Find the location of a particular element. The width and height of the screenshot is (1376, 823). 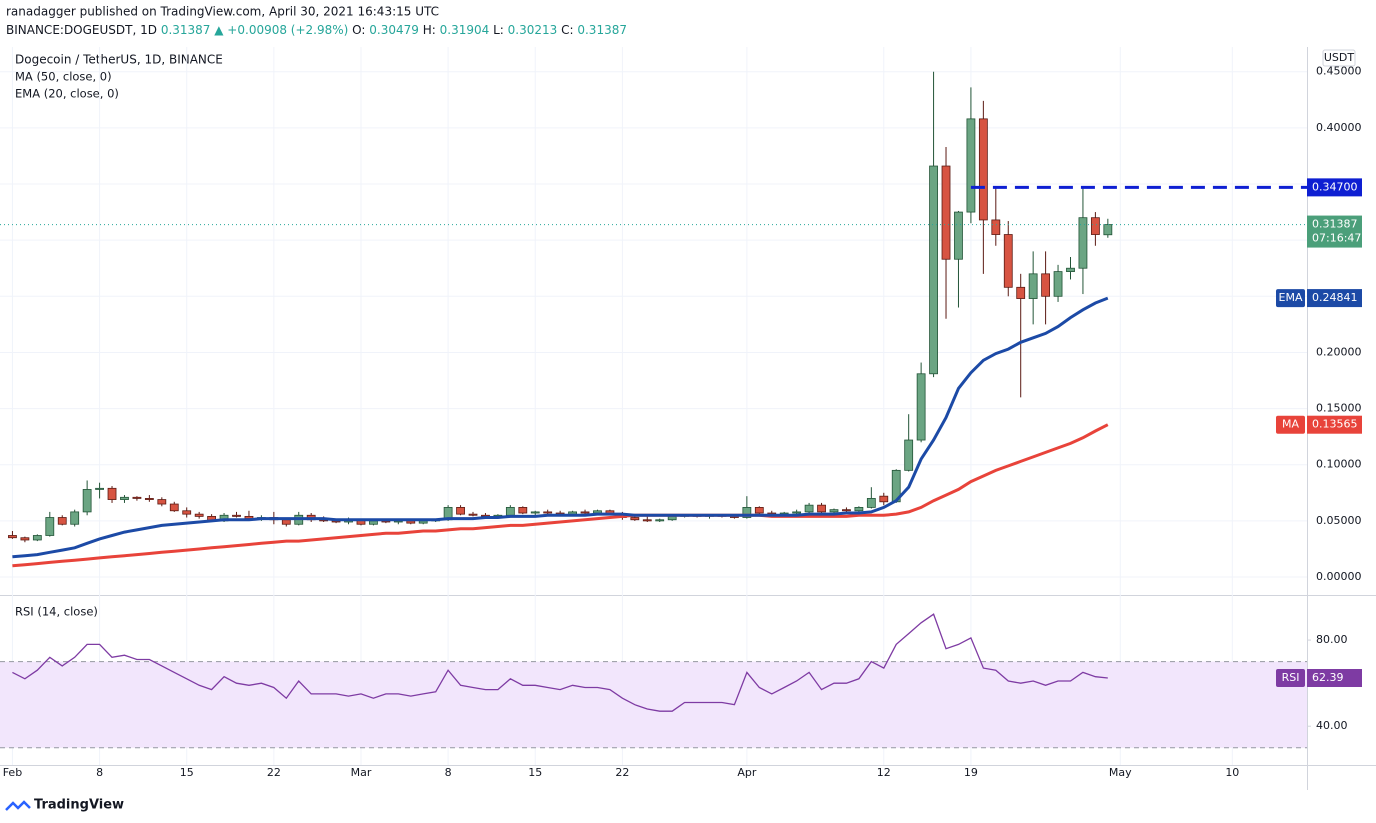

series-tag-name: EMA is located at coordinates (1291, 297).